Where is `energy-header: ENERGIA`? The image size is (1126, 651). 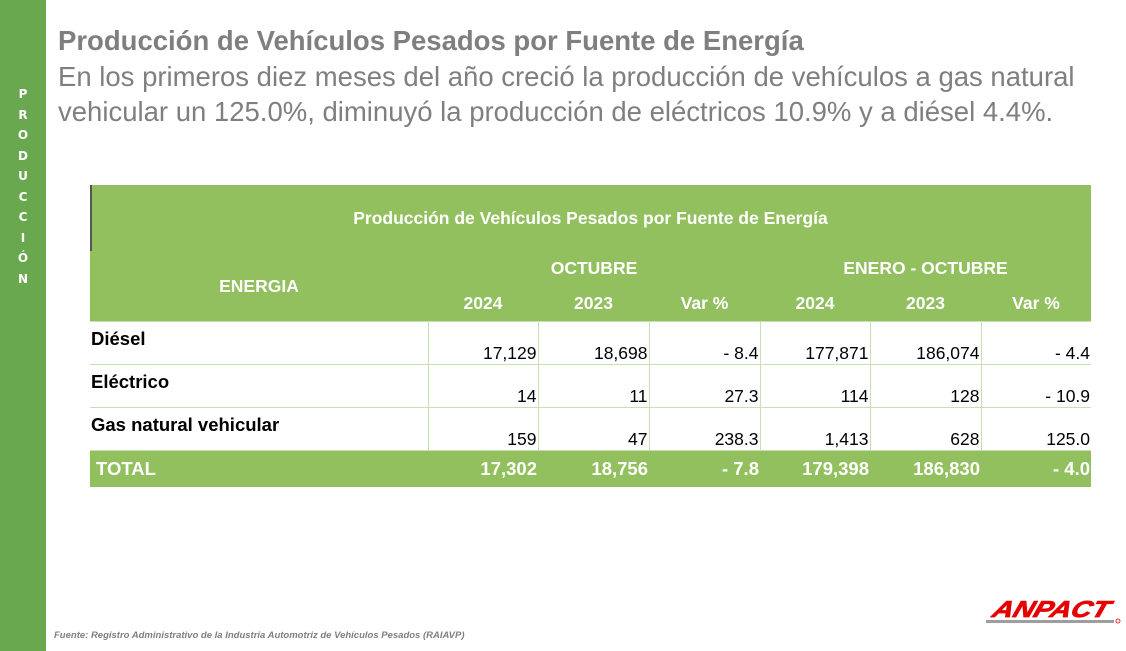
energy-header: ENERGIA is located at coordinates (259, 286).